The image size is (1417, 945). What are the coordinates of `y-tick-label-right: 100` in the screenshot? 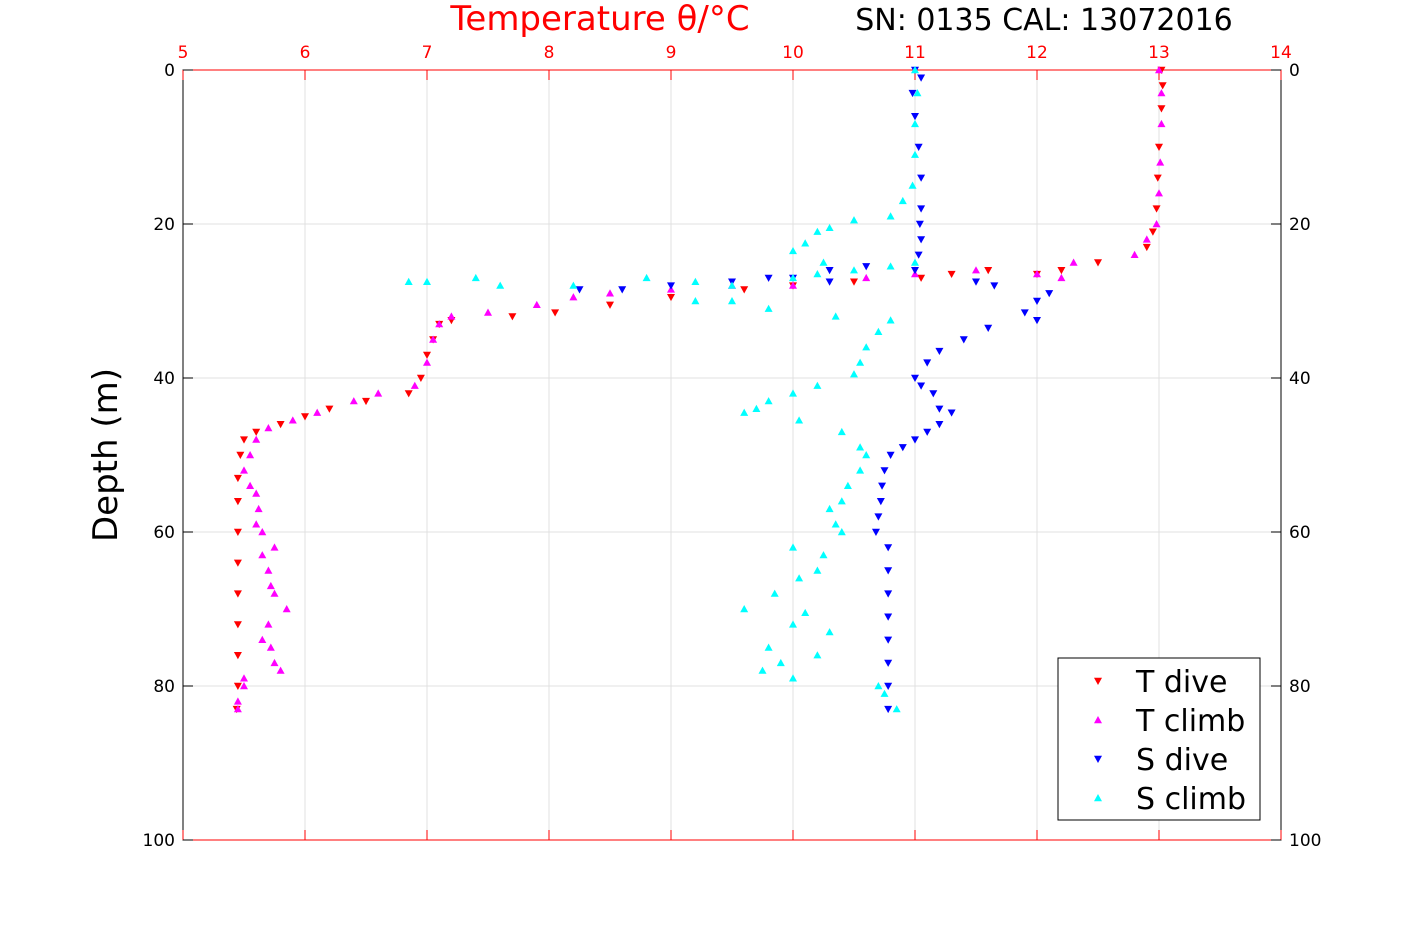 It's located at (1305, 841).